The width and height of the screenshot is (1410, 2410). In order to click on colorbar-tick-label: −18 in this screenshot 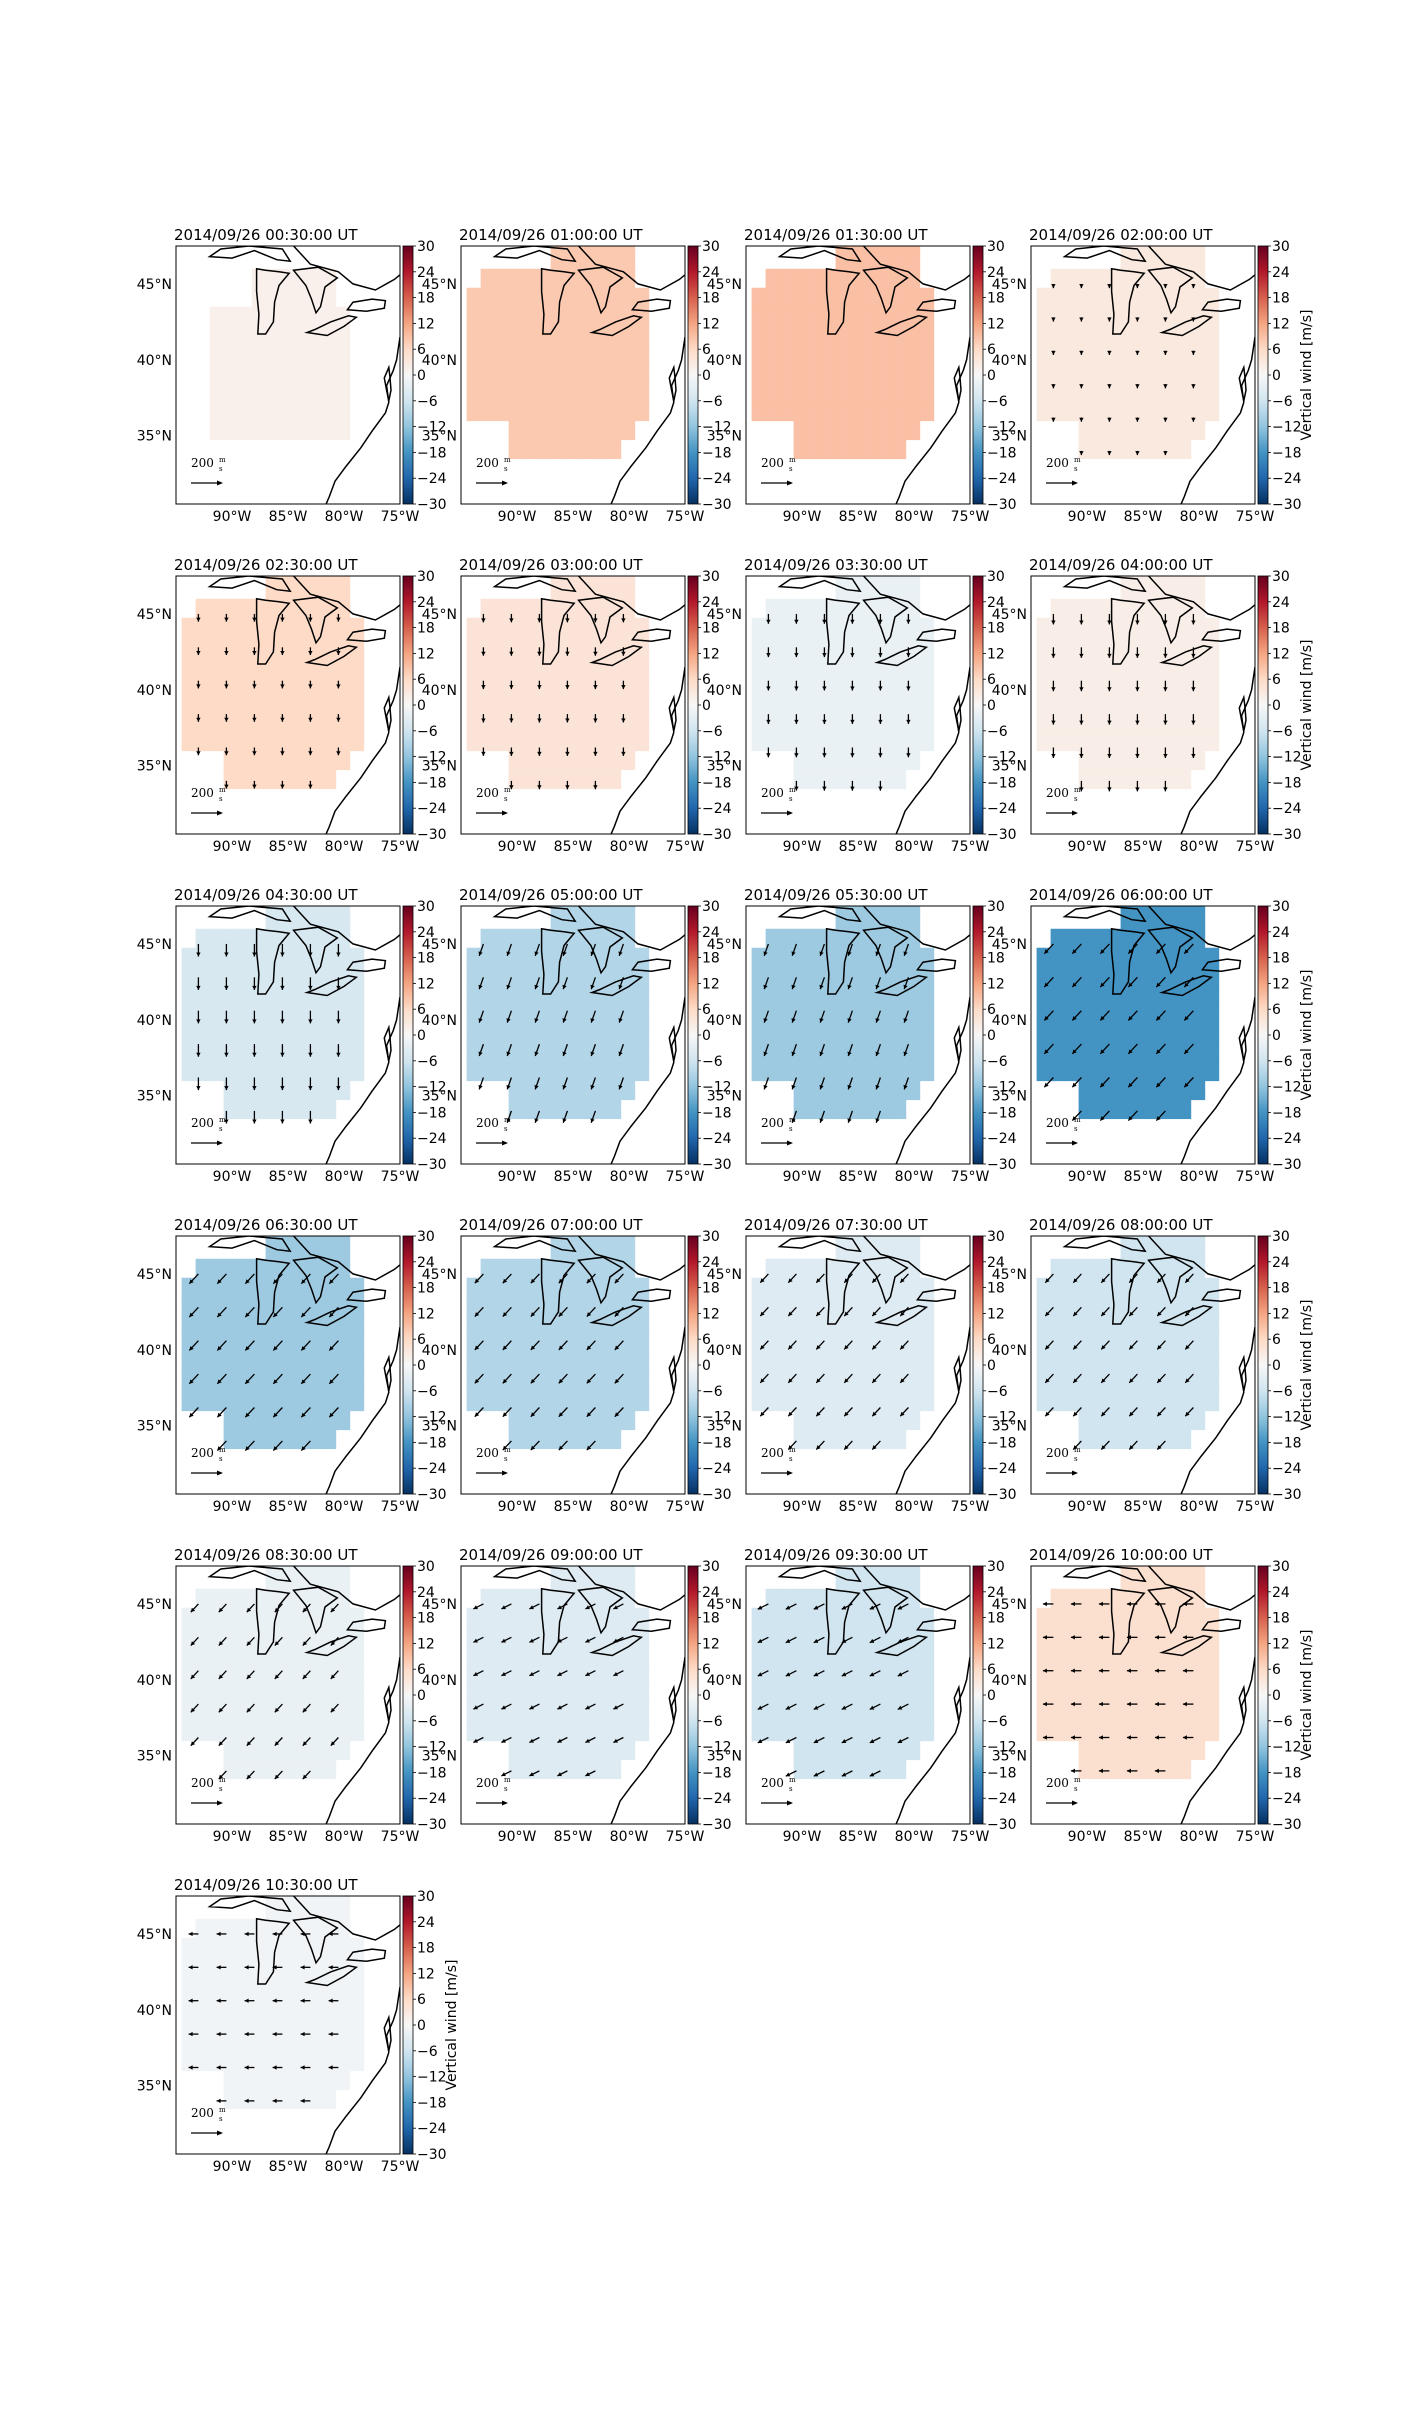, I will do `click(1002, 453)`.